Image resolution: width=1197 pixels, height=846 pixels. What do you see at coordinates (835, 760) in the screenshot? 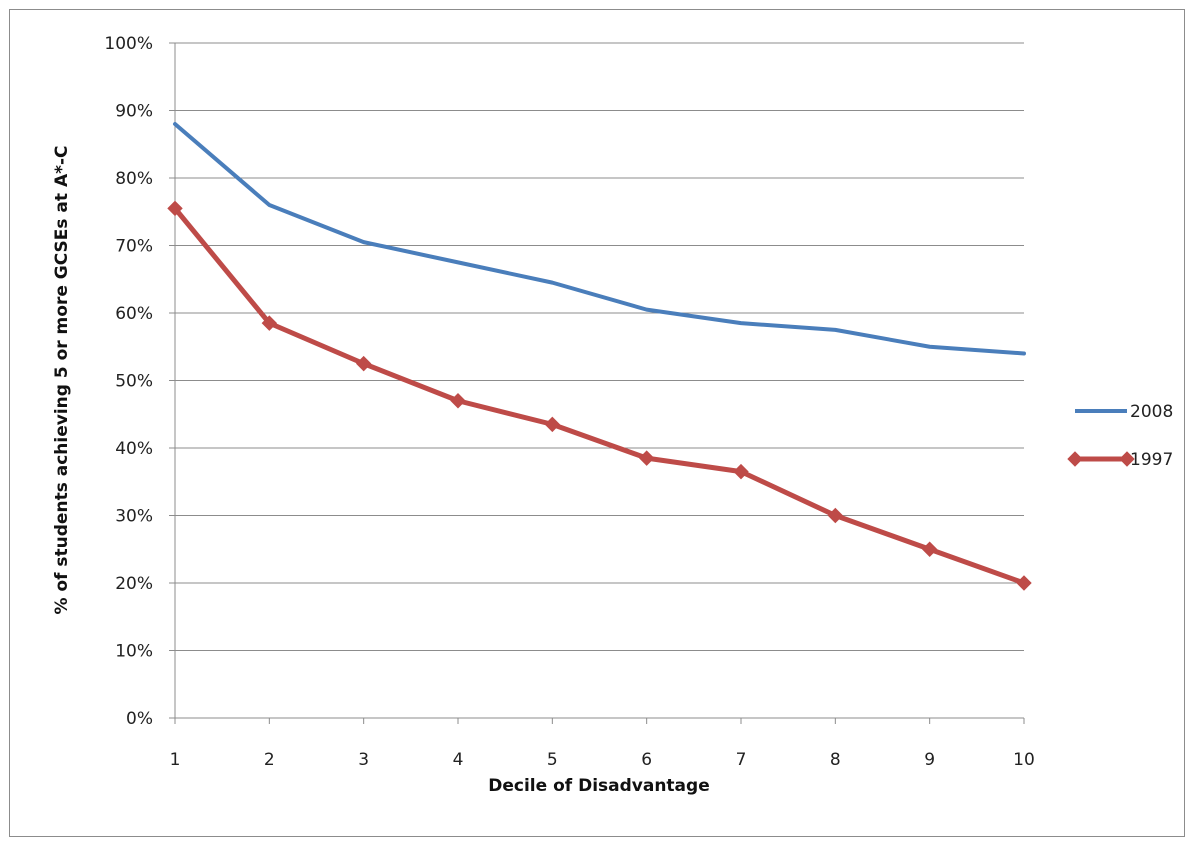
I see `x-tick-label: 8` at bounding box center [835, 760].